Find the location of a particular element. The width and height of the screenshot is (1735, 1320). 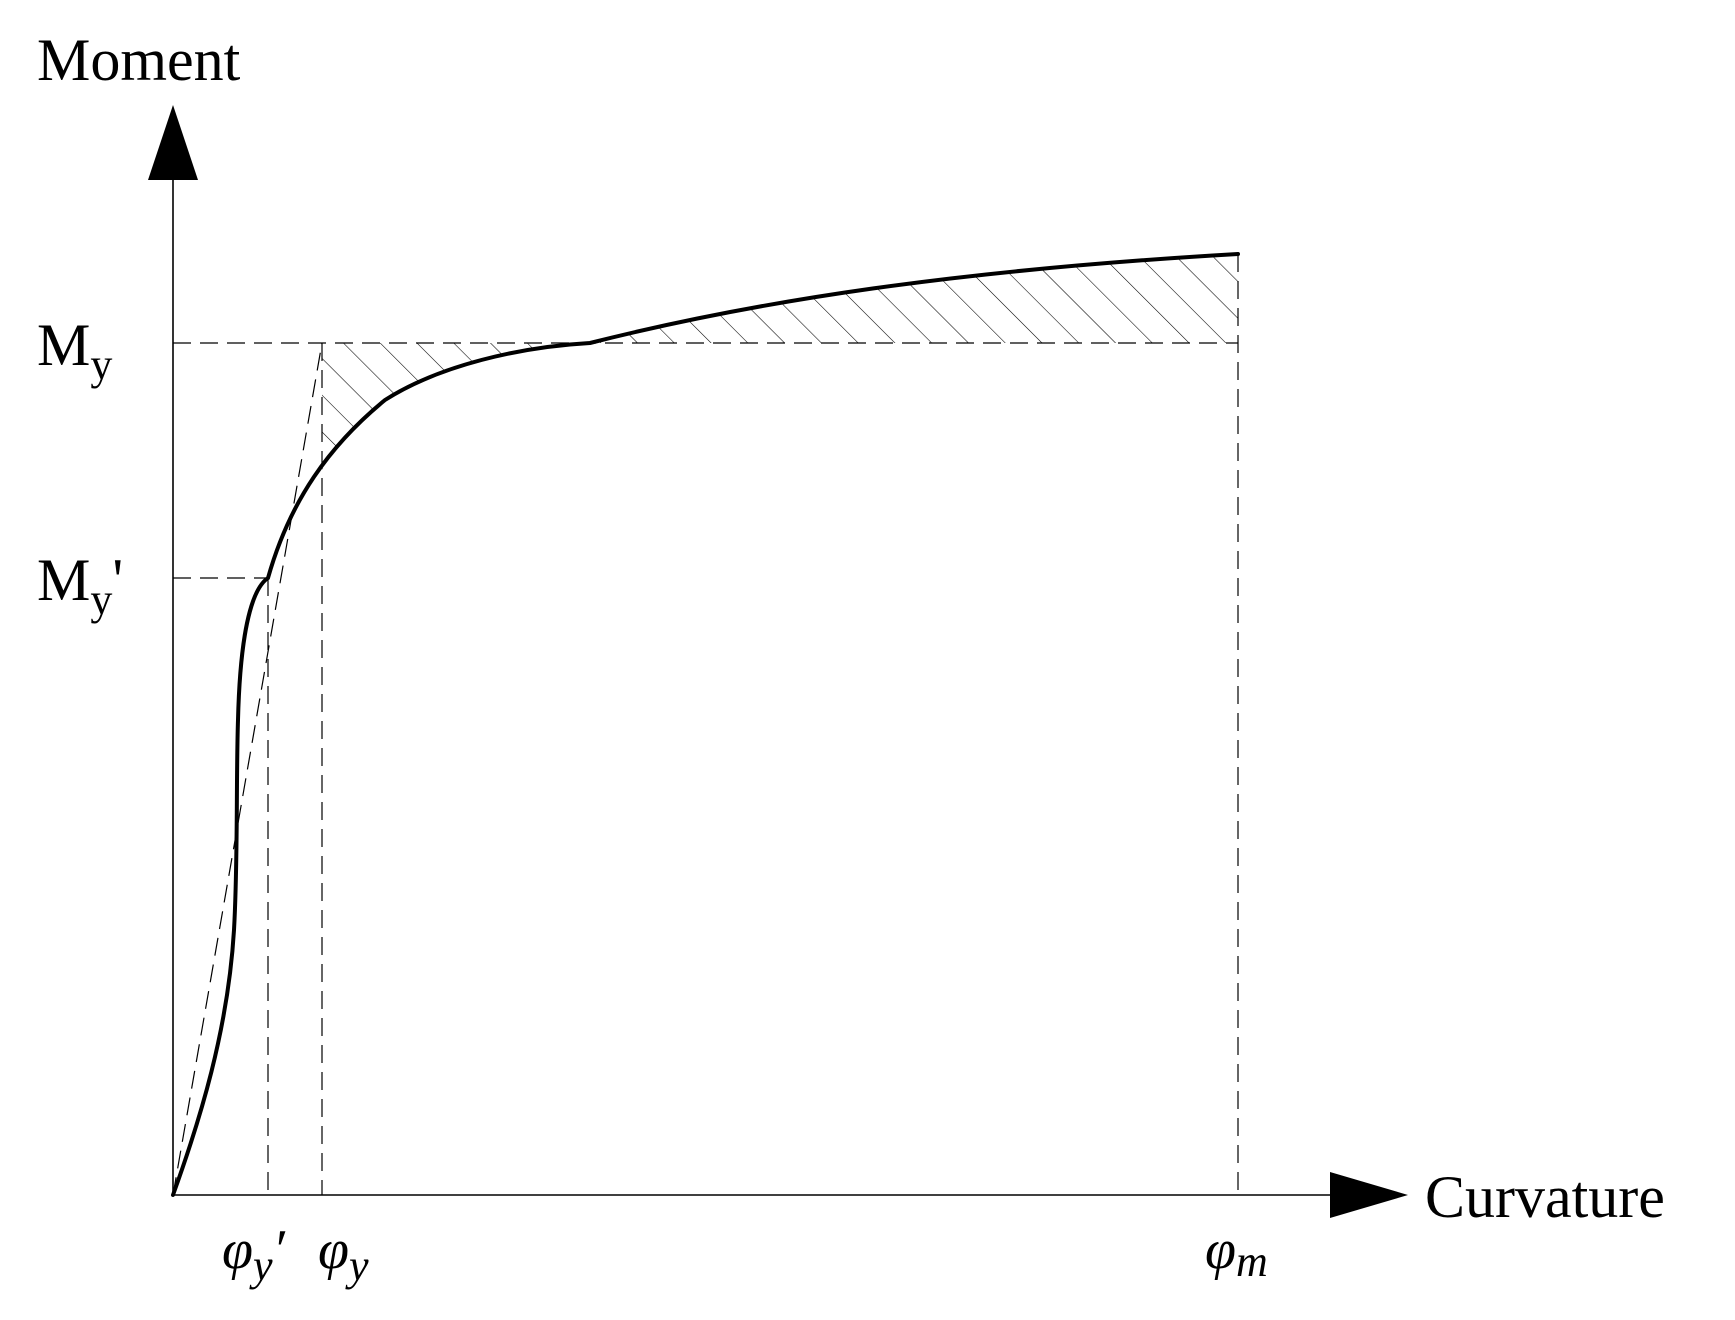

my-prime-subscript: y is located at coordinates (101, 599).